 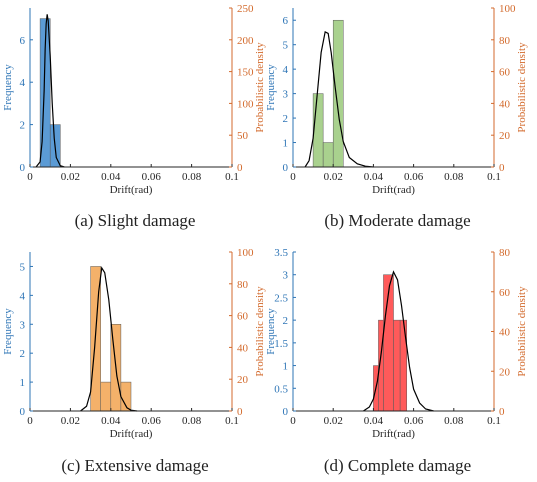 What do you see at coordinates (245, 9) in the screenshot?
I see `y-tick-label-right: 250` at bounding box center [245, 9].